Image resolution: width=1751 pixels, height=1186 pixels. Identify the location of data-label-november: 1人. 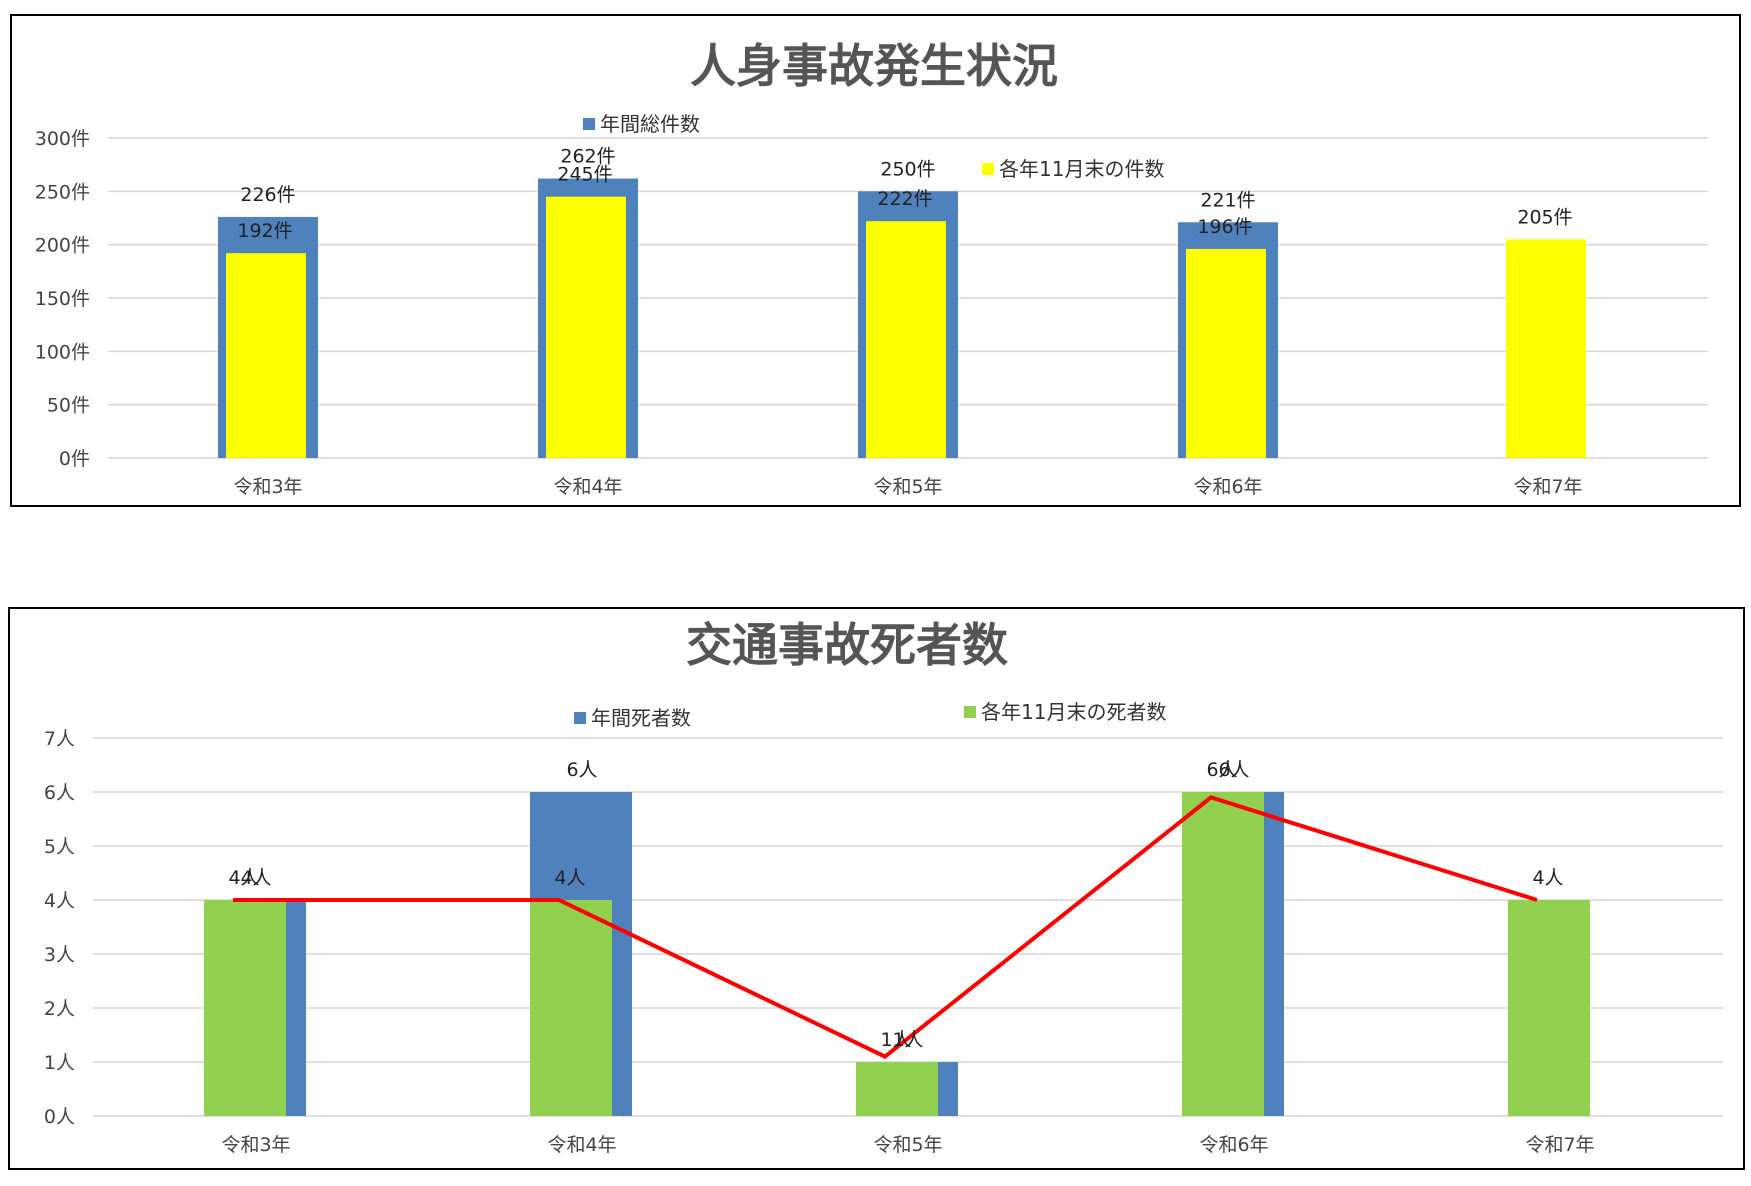
(895, 1040).